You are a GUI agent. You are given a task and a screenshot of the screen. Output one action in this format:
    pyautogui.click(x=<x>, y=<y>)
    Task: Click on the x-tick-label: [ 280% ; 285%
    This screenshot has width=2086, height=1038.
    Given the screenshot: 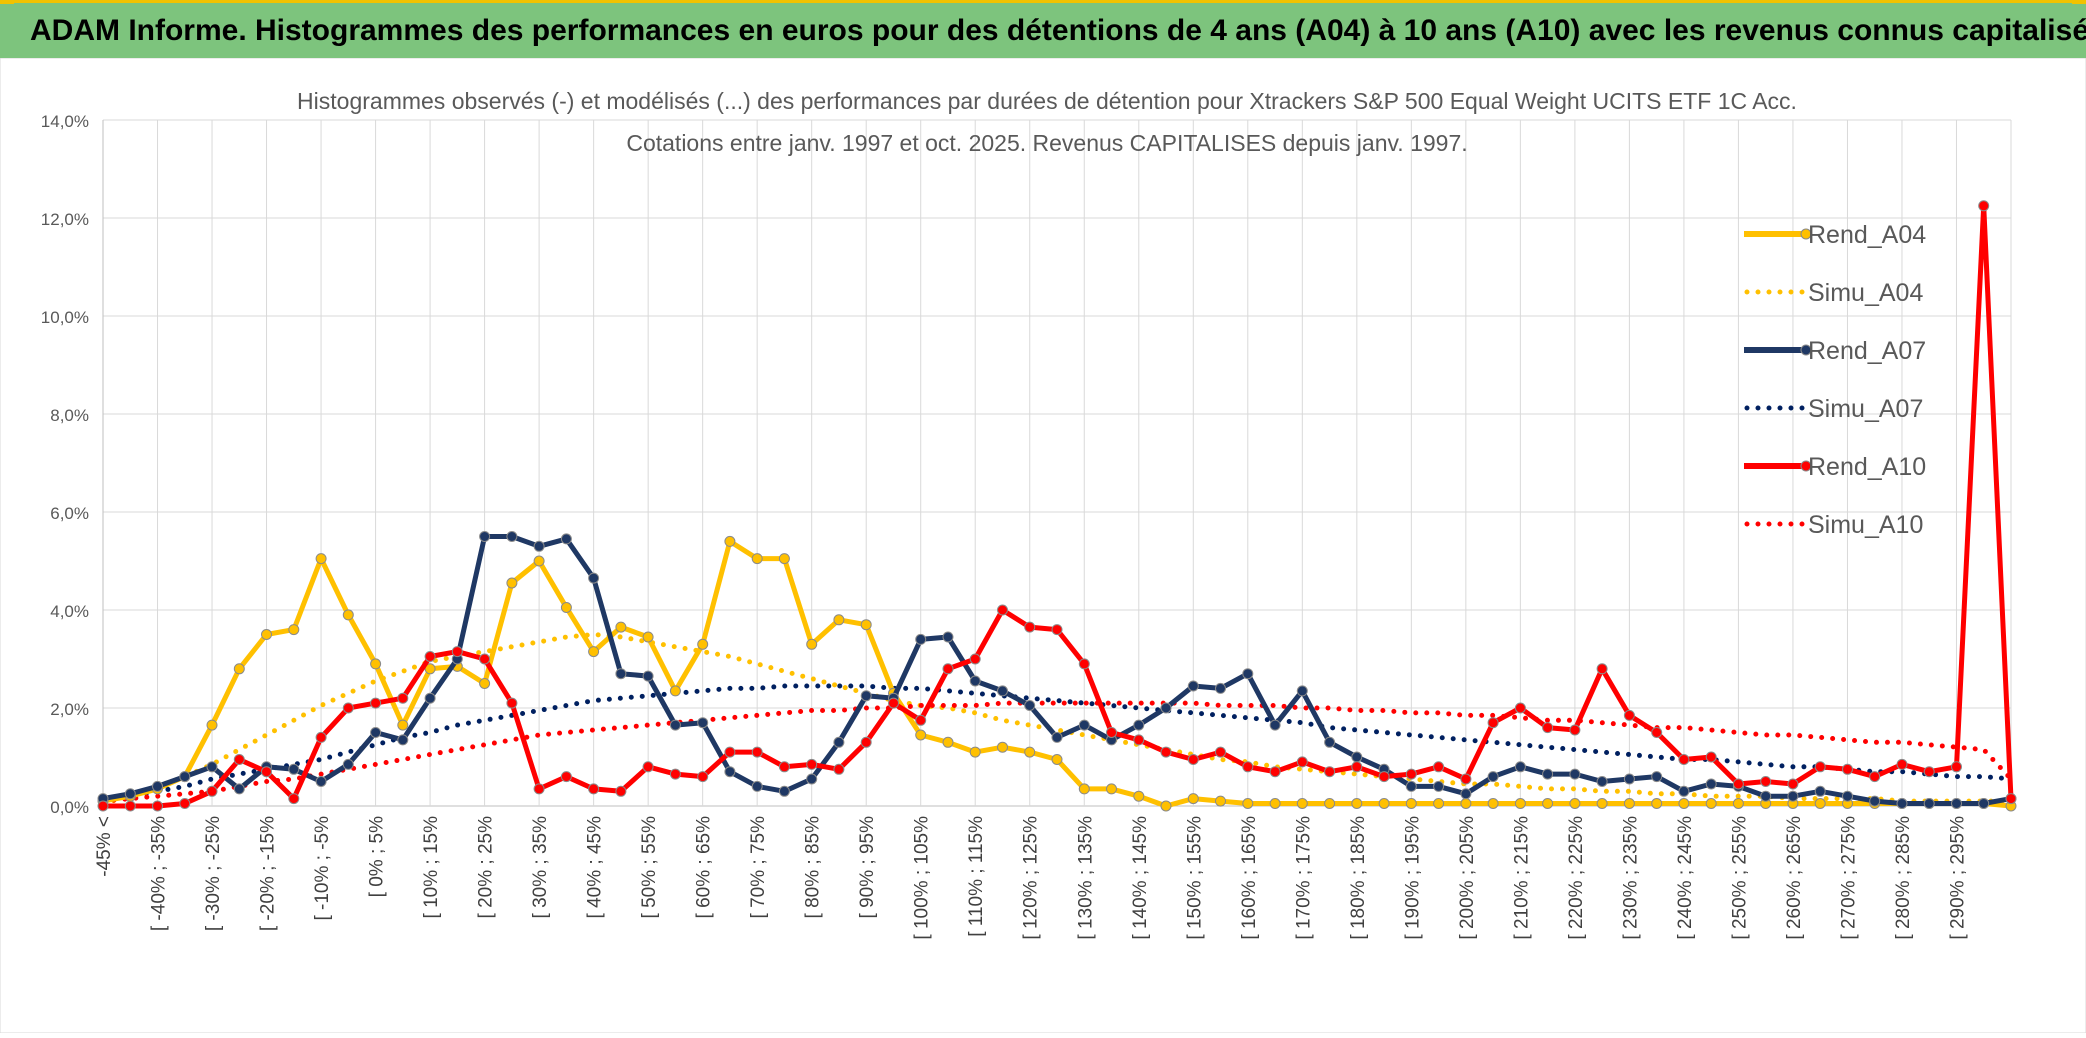 What is the action you would take?
    pyautogui.click(x=1903, y=878)
    